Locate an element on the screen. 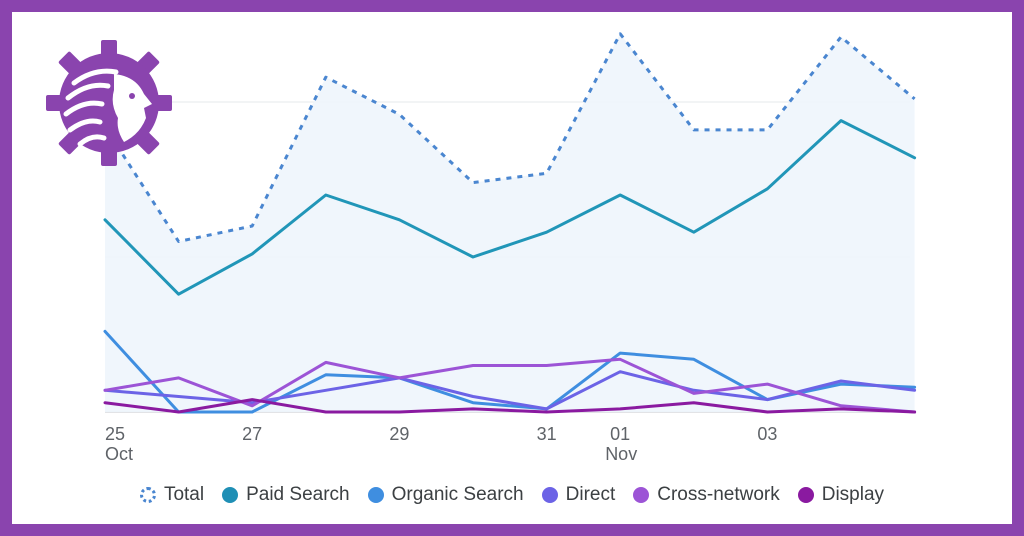 The width and height of the screenshot is (1024, 536). x-tick-label: 29 is located at coordinates (399, 434).